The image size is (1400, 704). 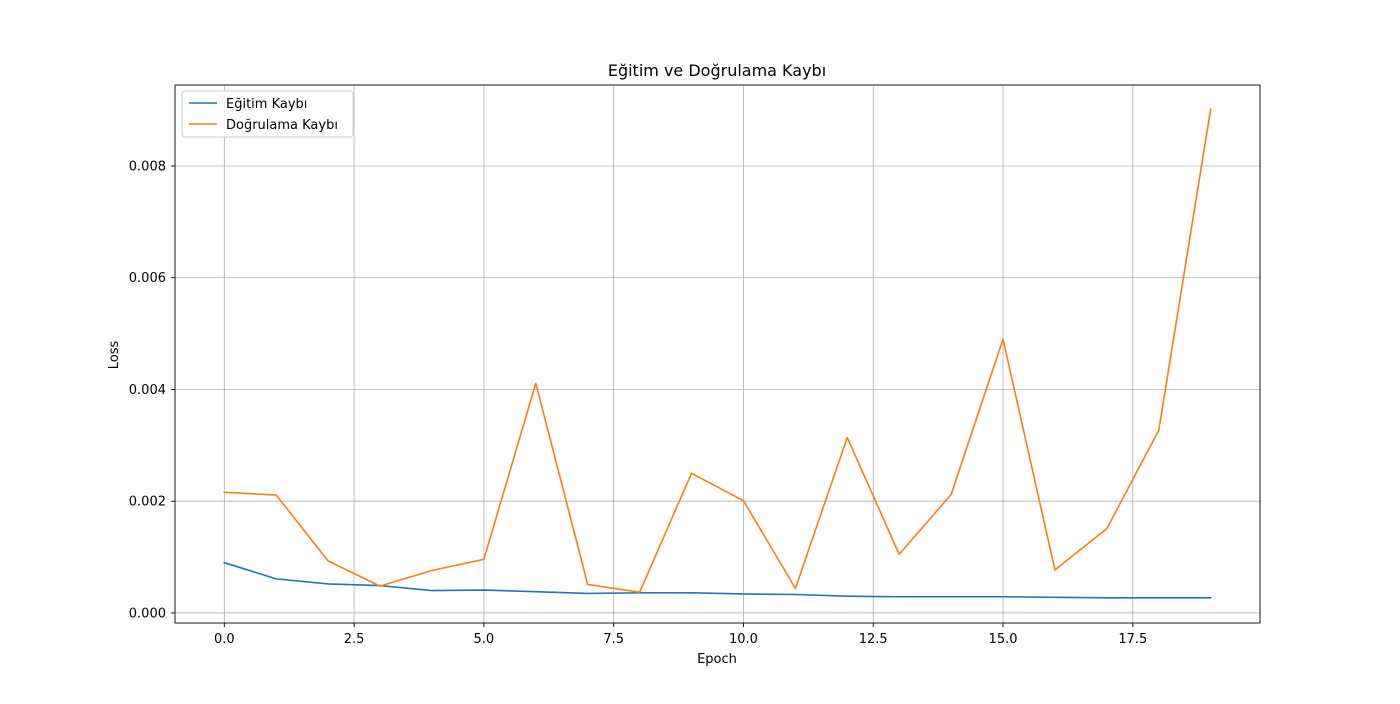 What do you see at coordinates (613, 639) in the screenshot?
I see `x-tick-label: 7.5` at bounding box center [613, 639].